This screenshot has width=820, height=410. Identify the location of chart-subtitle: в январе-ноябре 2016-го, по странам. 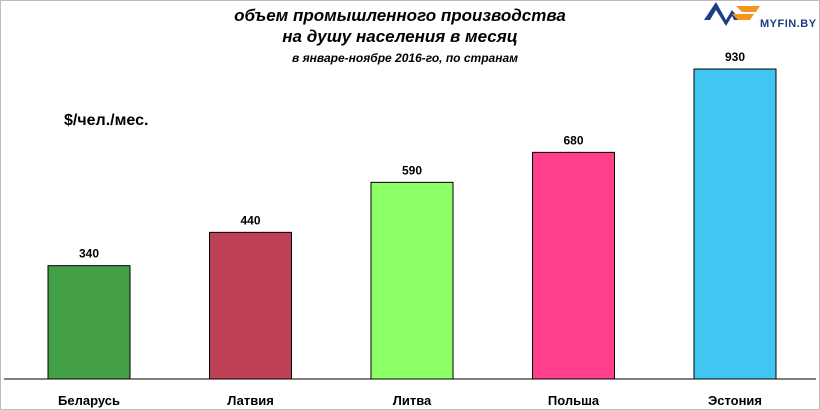
(404, 58).